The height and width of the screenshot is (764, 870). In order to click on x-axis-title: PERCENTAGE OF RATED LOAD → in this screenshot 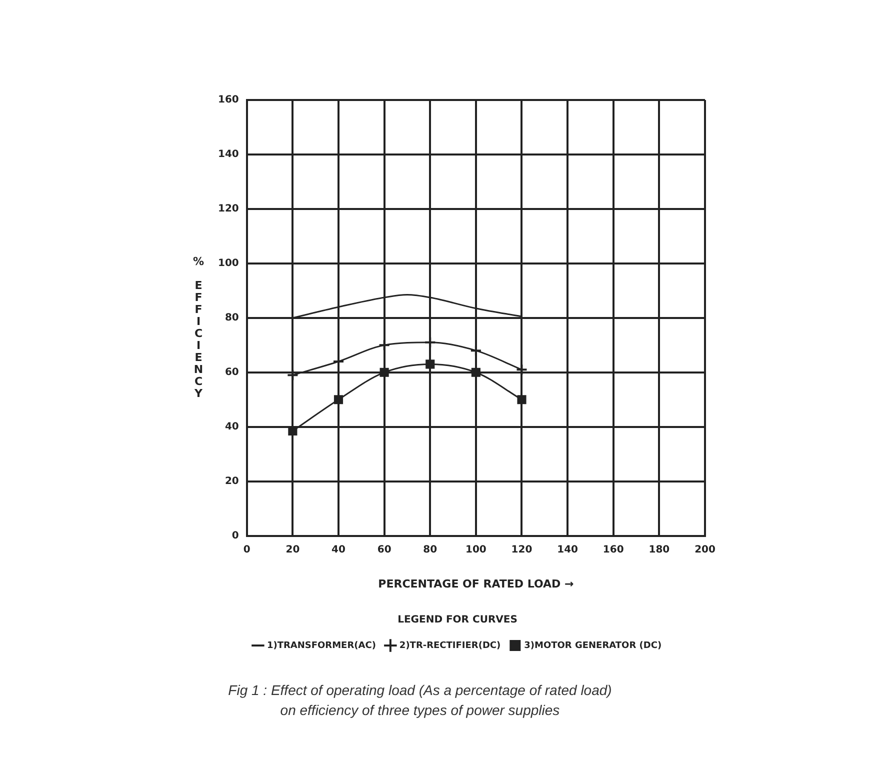, I will do `click(476, 583)`.